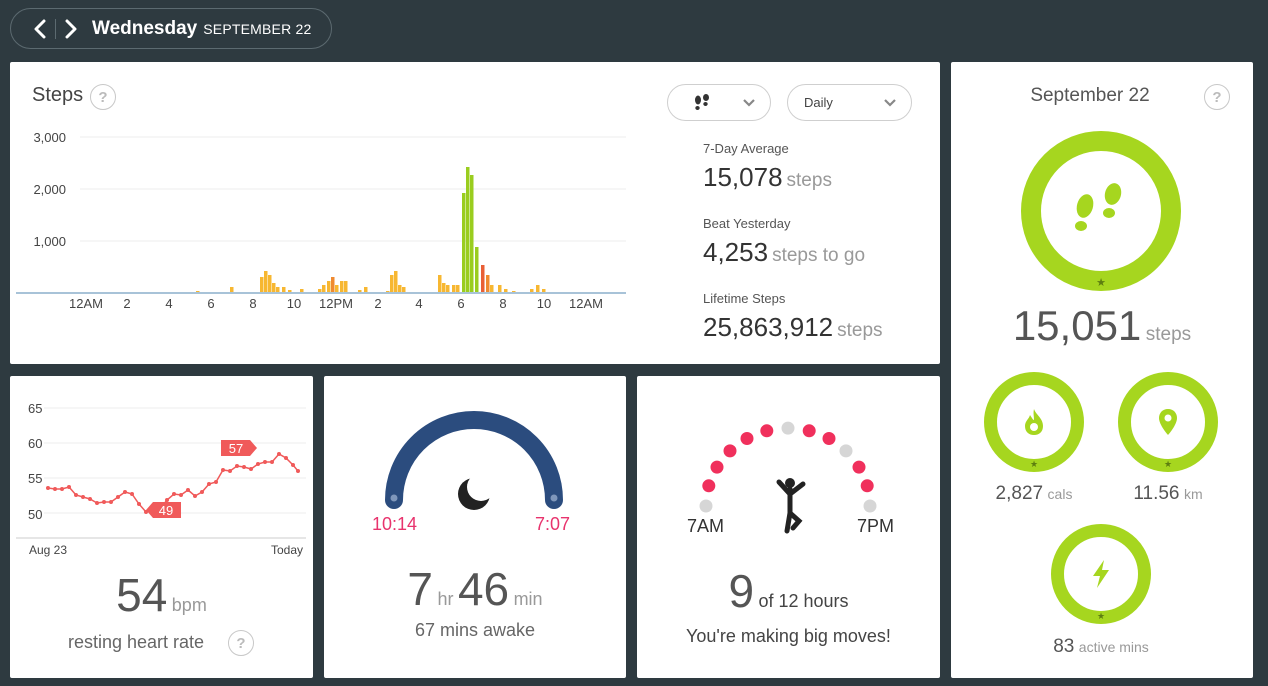  Describe the element at coordinates (49, 137) in the screenshot. I see `steps-y-tick: 3,000` at that location.